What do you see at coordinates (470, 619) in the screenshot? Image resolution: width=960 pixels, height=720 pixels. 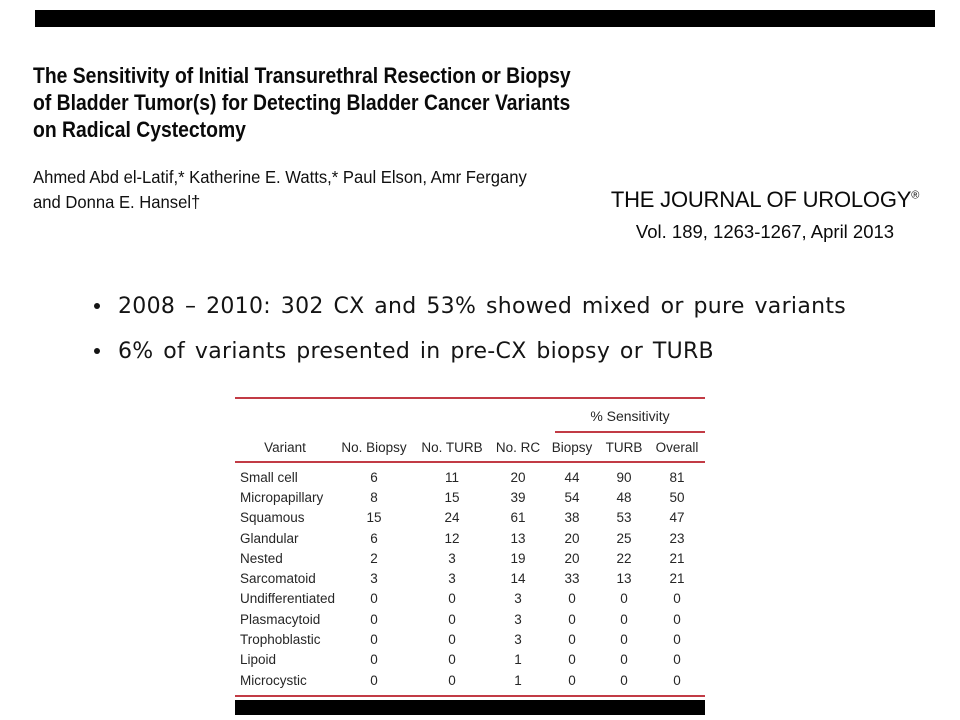 I see `table-row: Plasmacytoid 0 0 3 0 0 0` at bounding box center [470, 619].